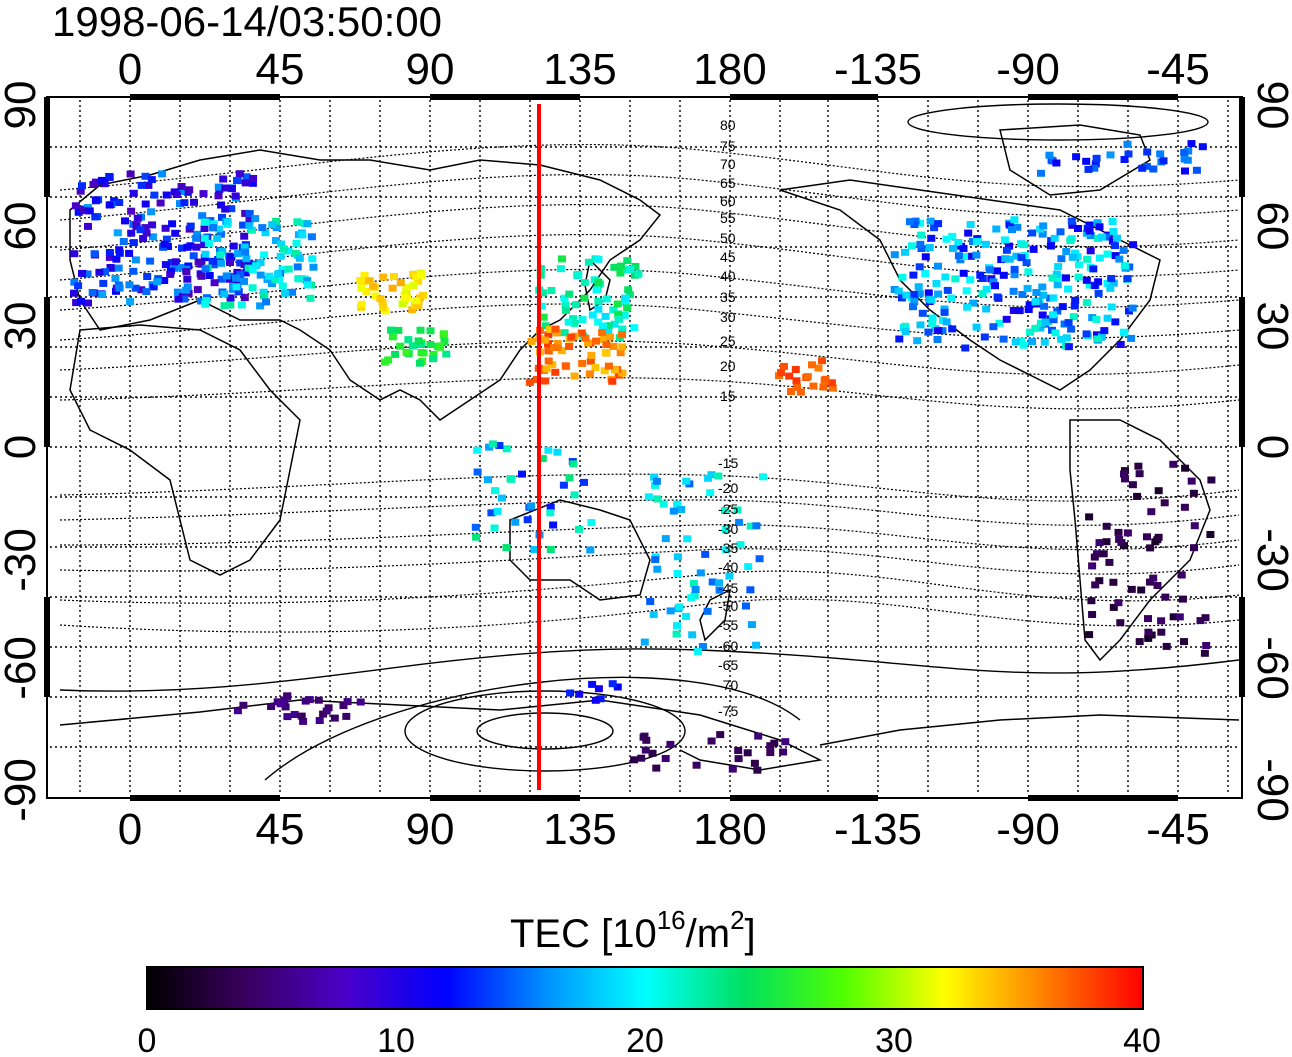 This screenshot has width=1292, height=1057. I want to click on lon-tick-top: -90, so click(1028, 69).